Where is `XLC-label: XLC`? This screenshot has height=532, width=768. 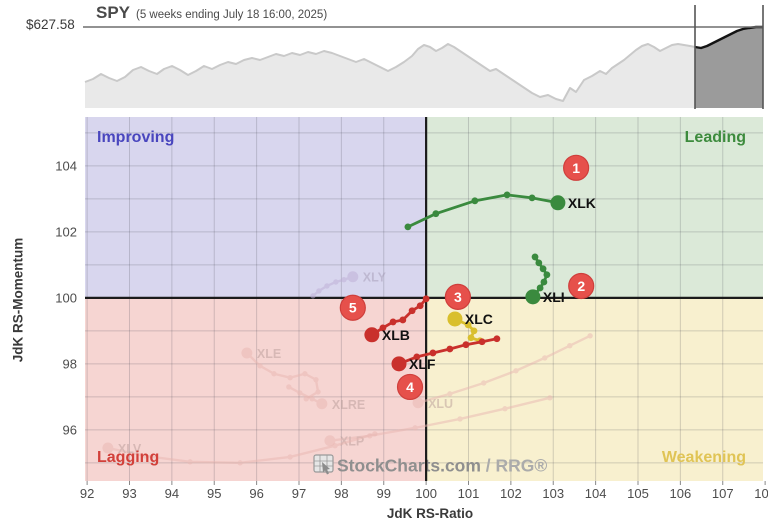 XLC-label: XLC is located at coordinates (479, 319).